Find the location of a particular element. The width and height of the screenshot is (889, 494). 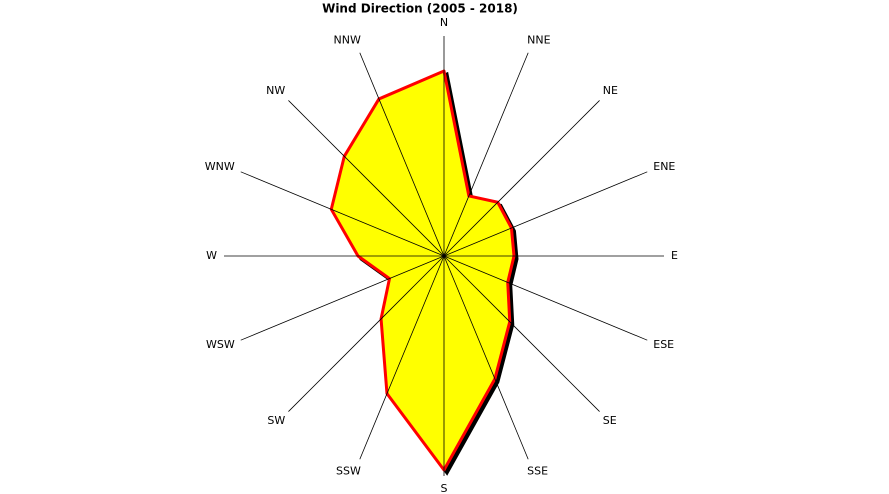

direction-label: WNW is located at coordinates (220, 166).